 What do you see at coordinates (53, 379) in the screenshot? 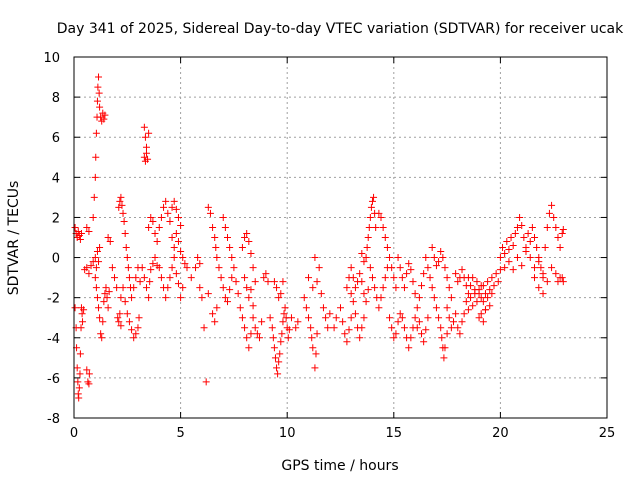
I see `y-tick-label: -6` at bounding box center [53, 379].